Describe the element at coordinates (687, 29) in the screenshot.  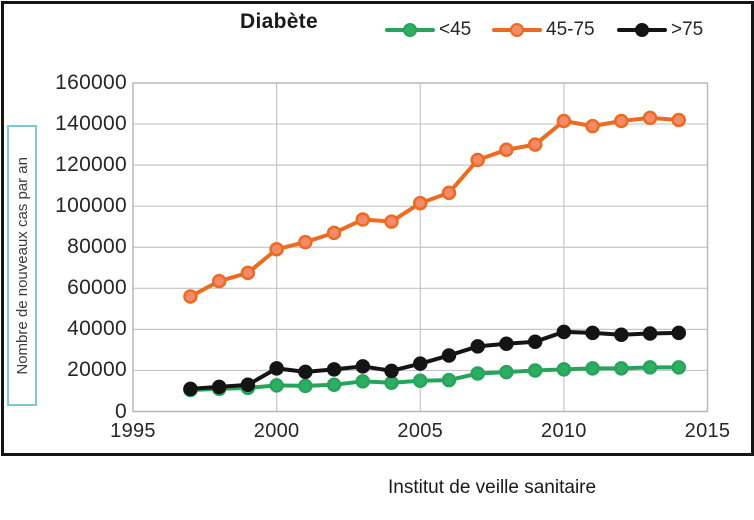
I see `legend-item-label: >75` at that location.